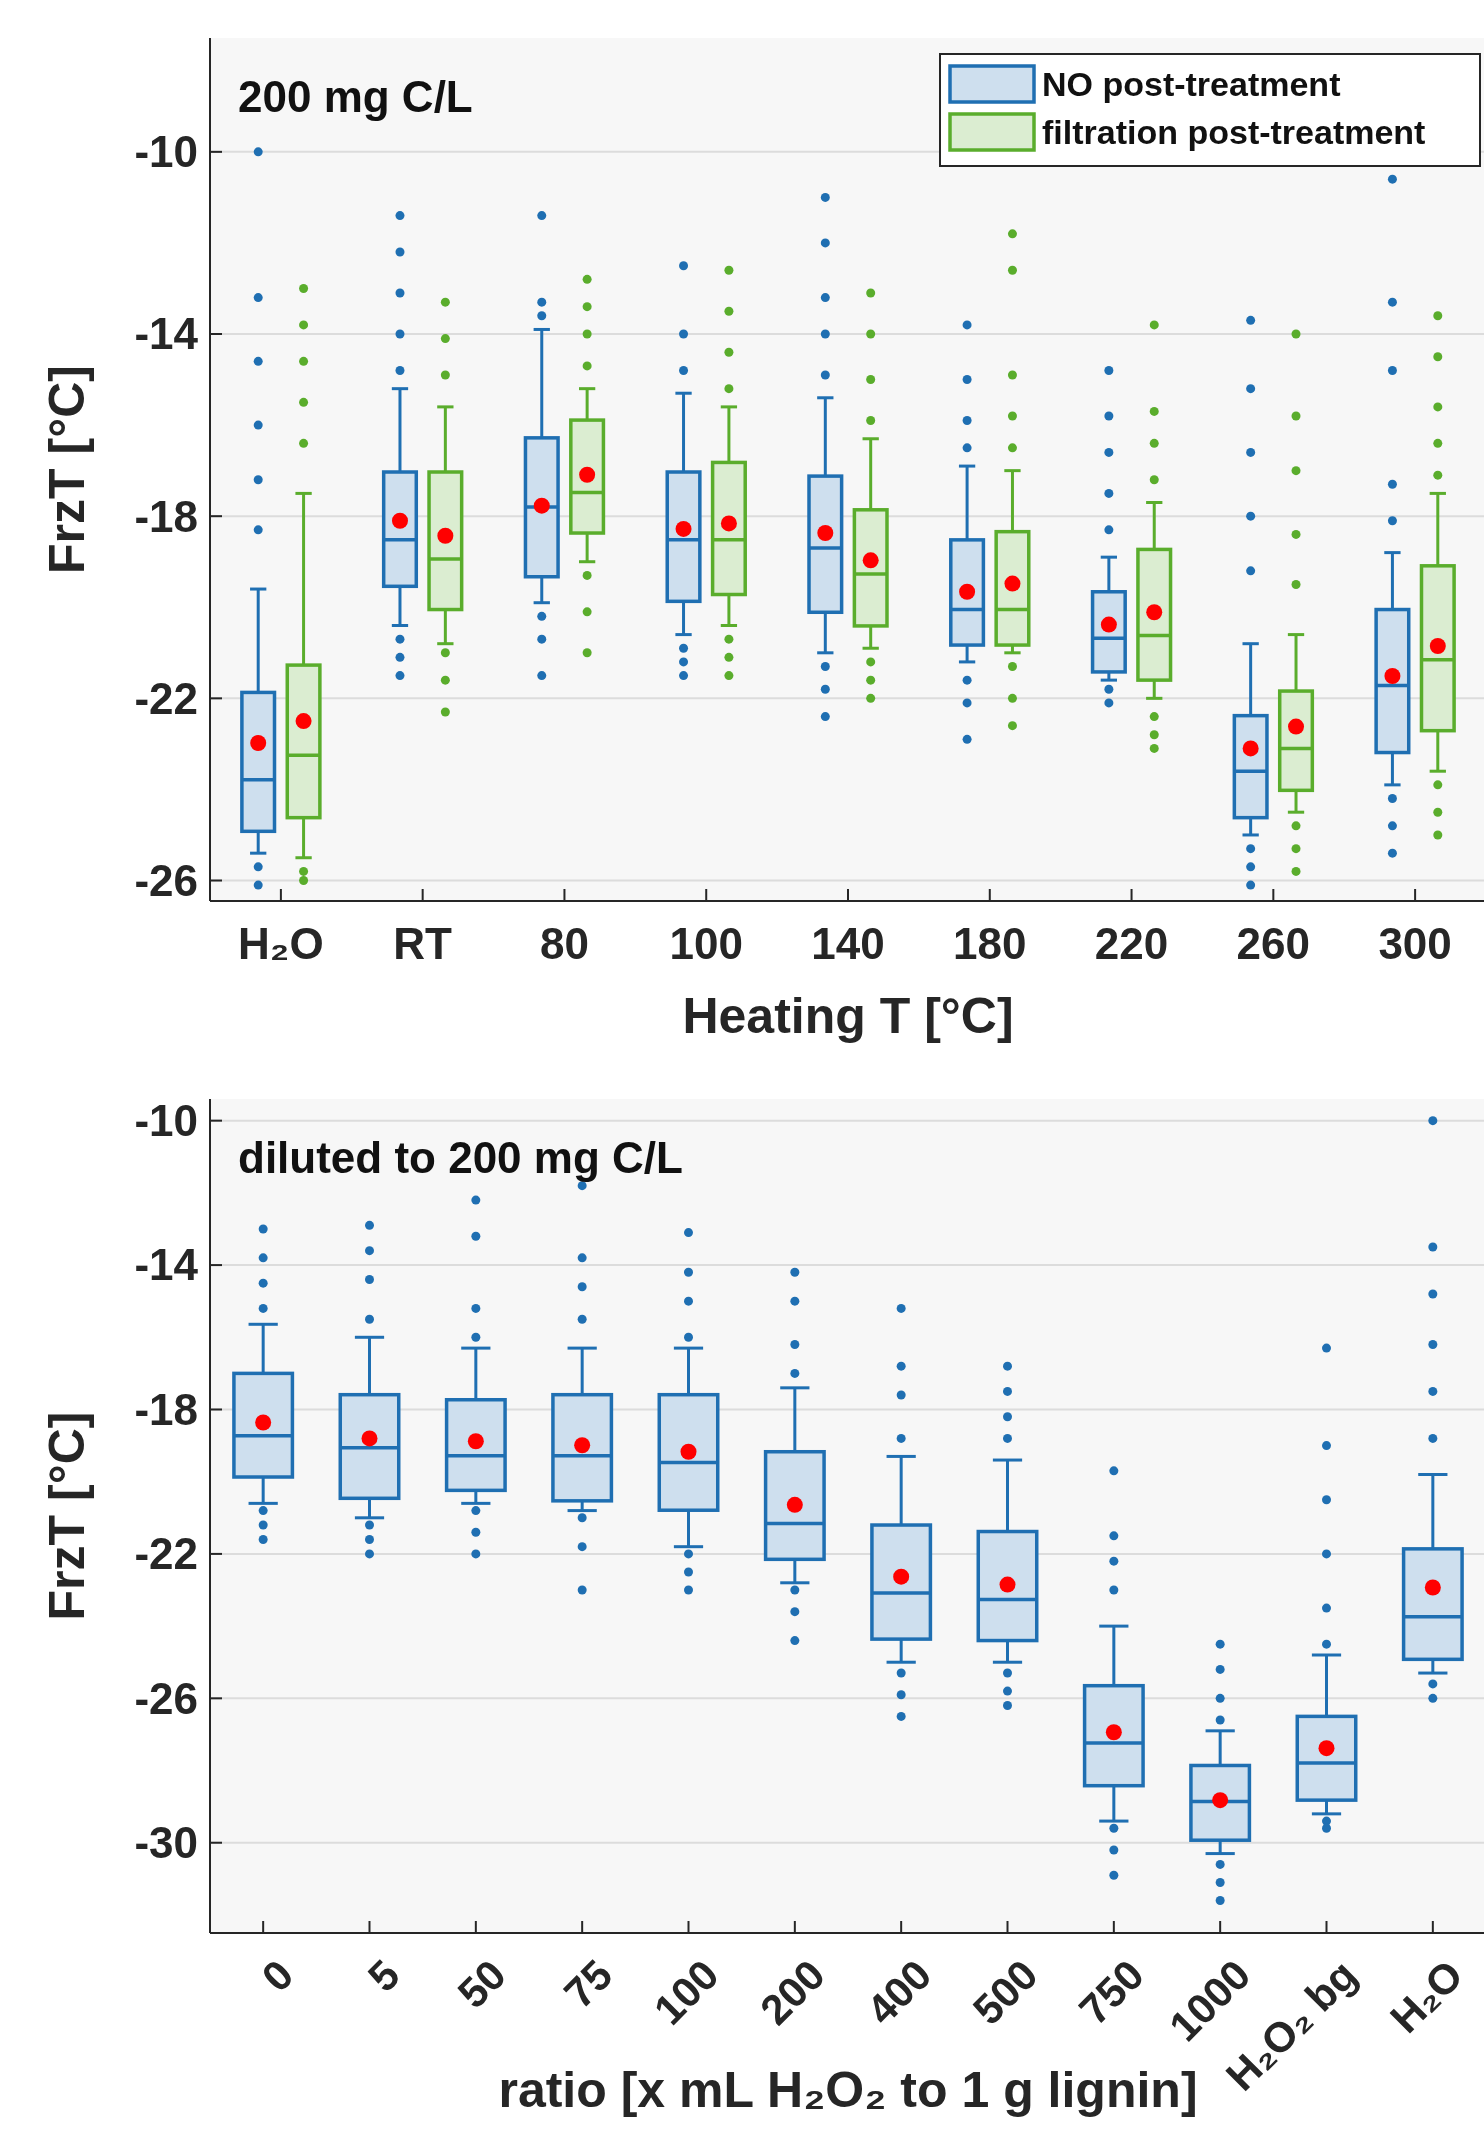 The width and height of the screenshot is (1484, 2139). What do you see at coordinates (564, 943) in the screenshot?
I see `x-tick-label: 80` at bounding box center [564, 943].